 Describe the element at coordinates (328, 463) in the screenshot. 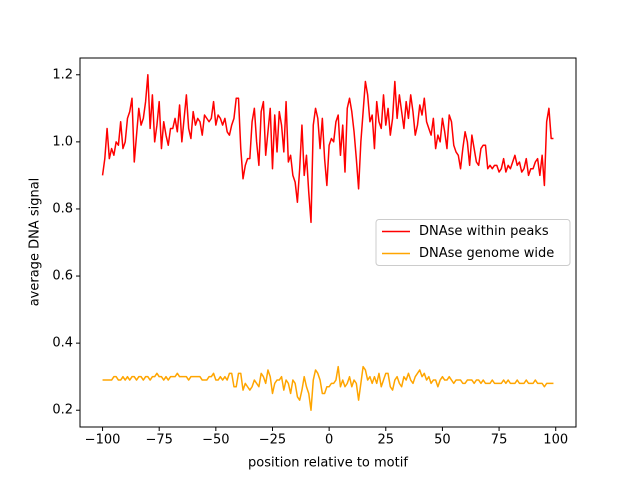

I see `x-axis-label: position relative to motif` at that location.